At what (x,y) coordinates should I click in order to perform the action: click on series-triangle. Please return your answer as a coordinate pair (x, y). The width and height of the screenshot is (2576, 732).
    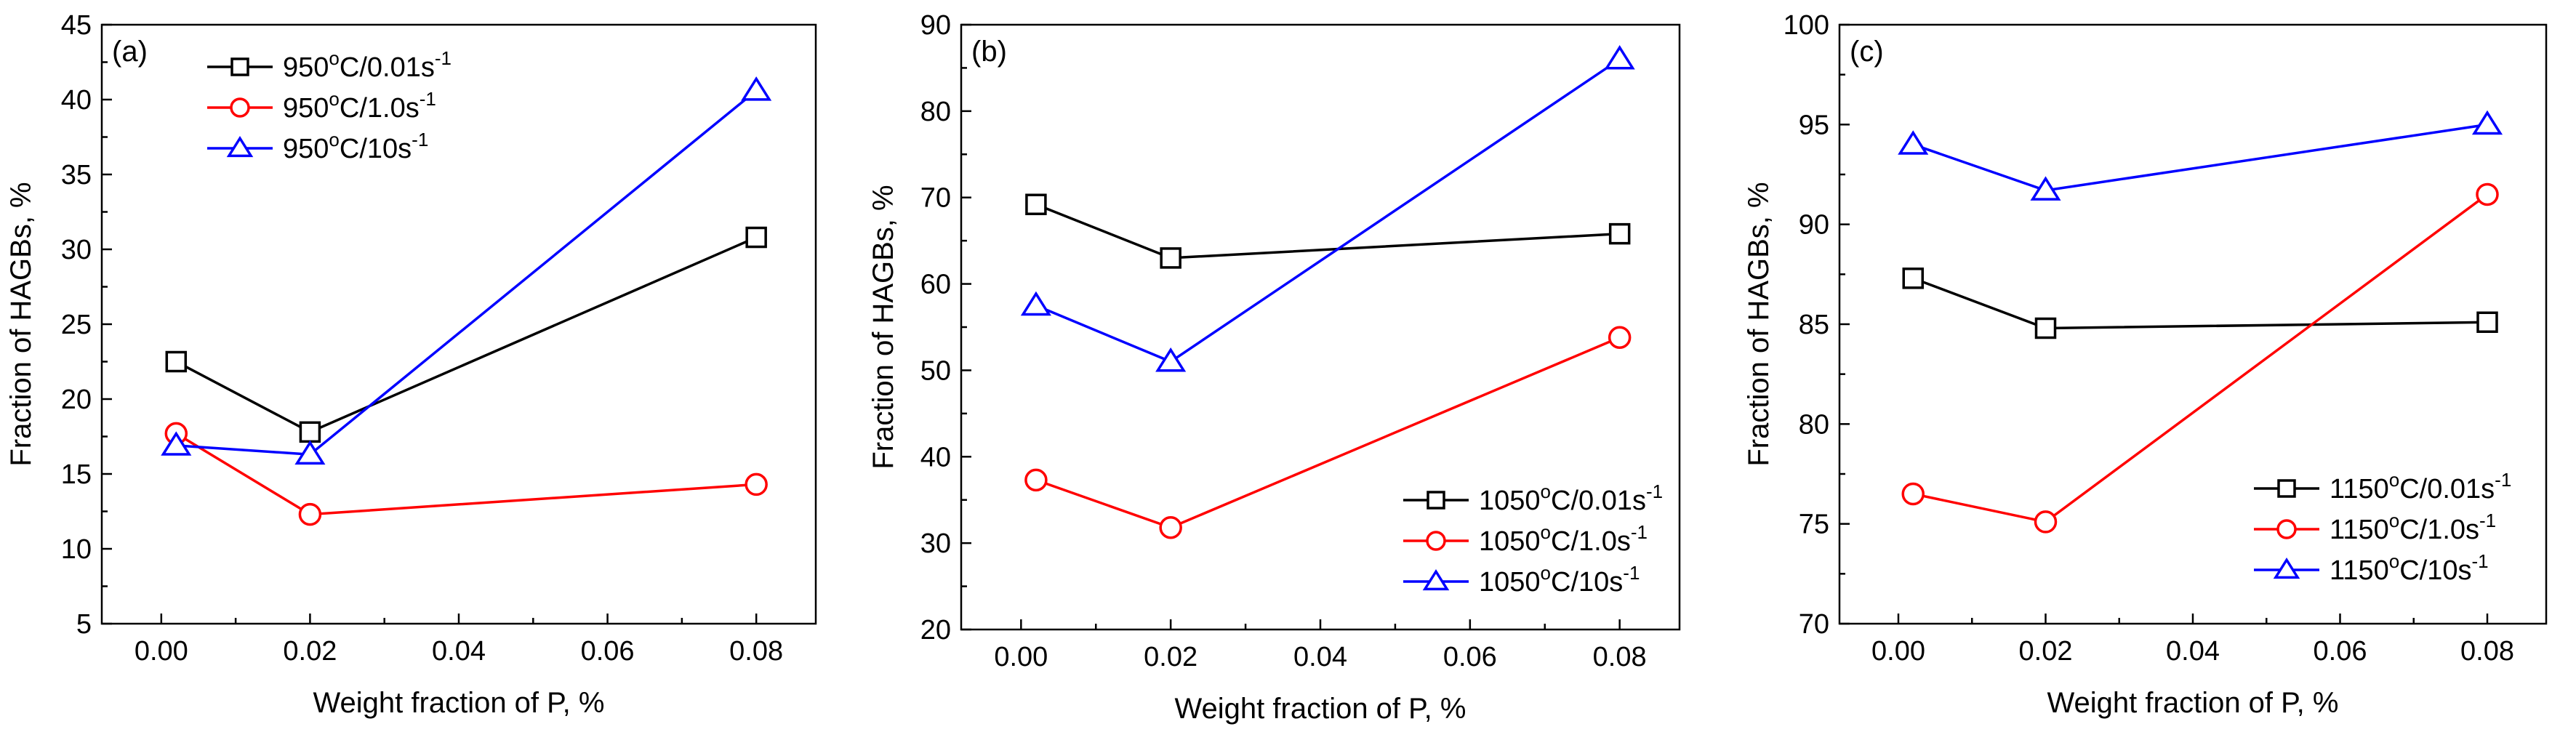
    Looking at the image, I should click on (1327, 208).